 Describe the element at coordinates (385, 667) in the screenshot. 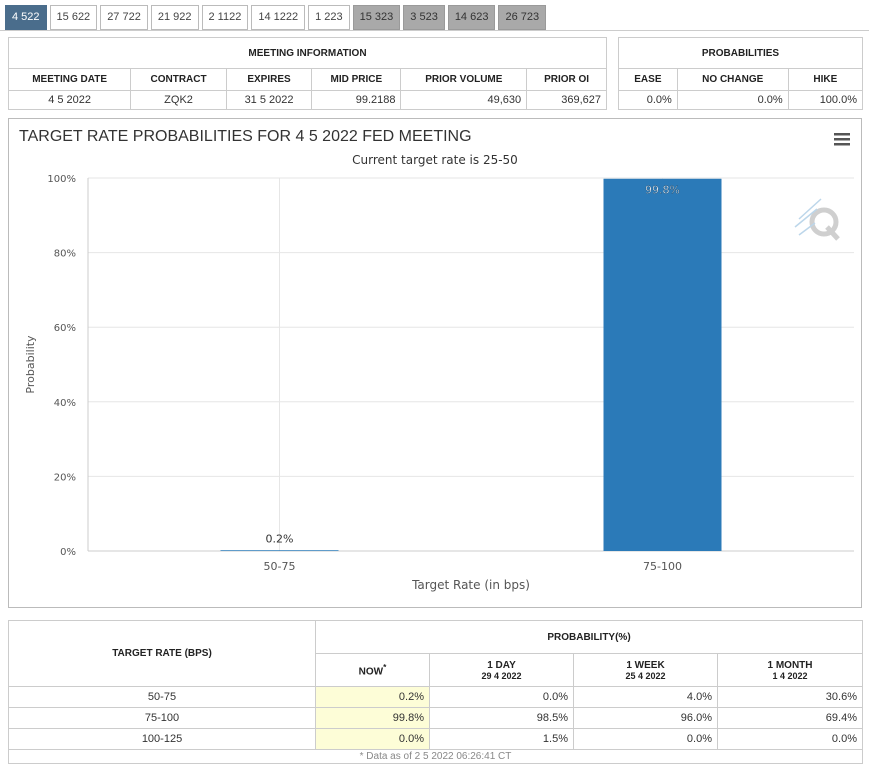

I see `now-footnote-mark: *` at that location.